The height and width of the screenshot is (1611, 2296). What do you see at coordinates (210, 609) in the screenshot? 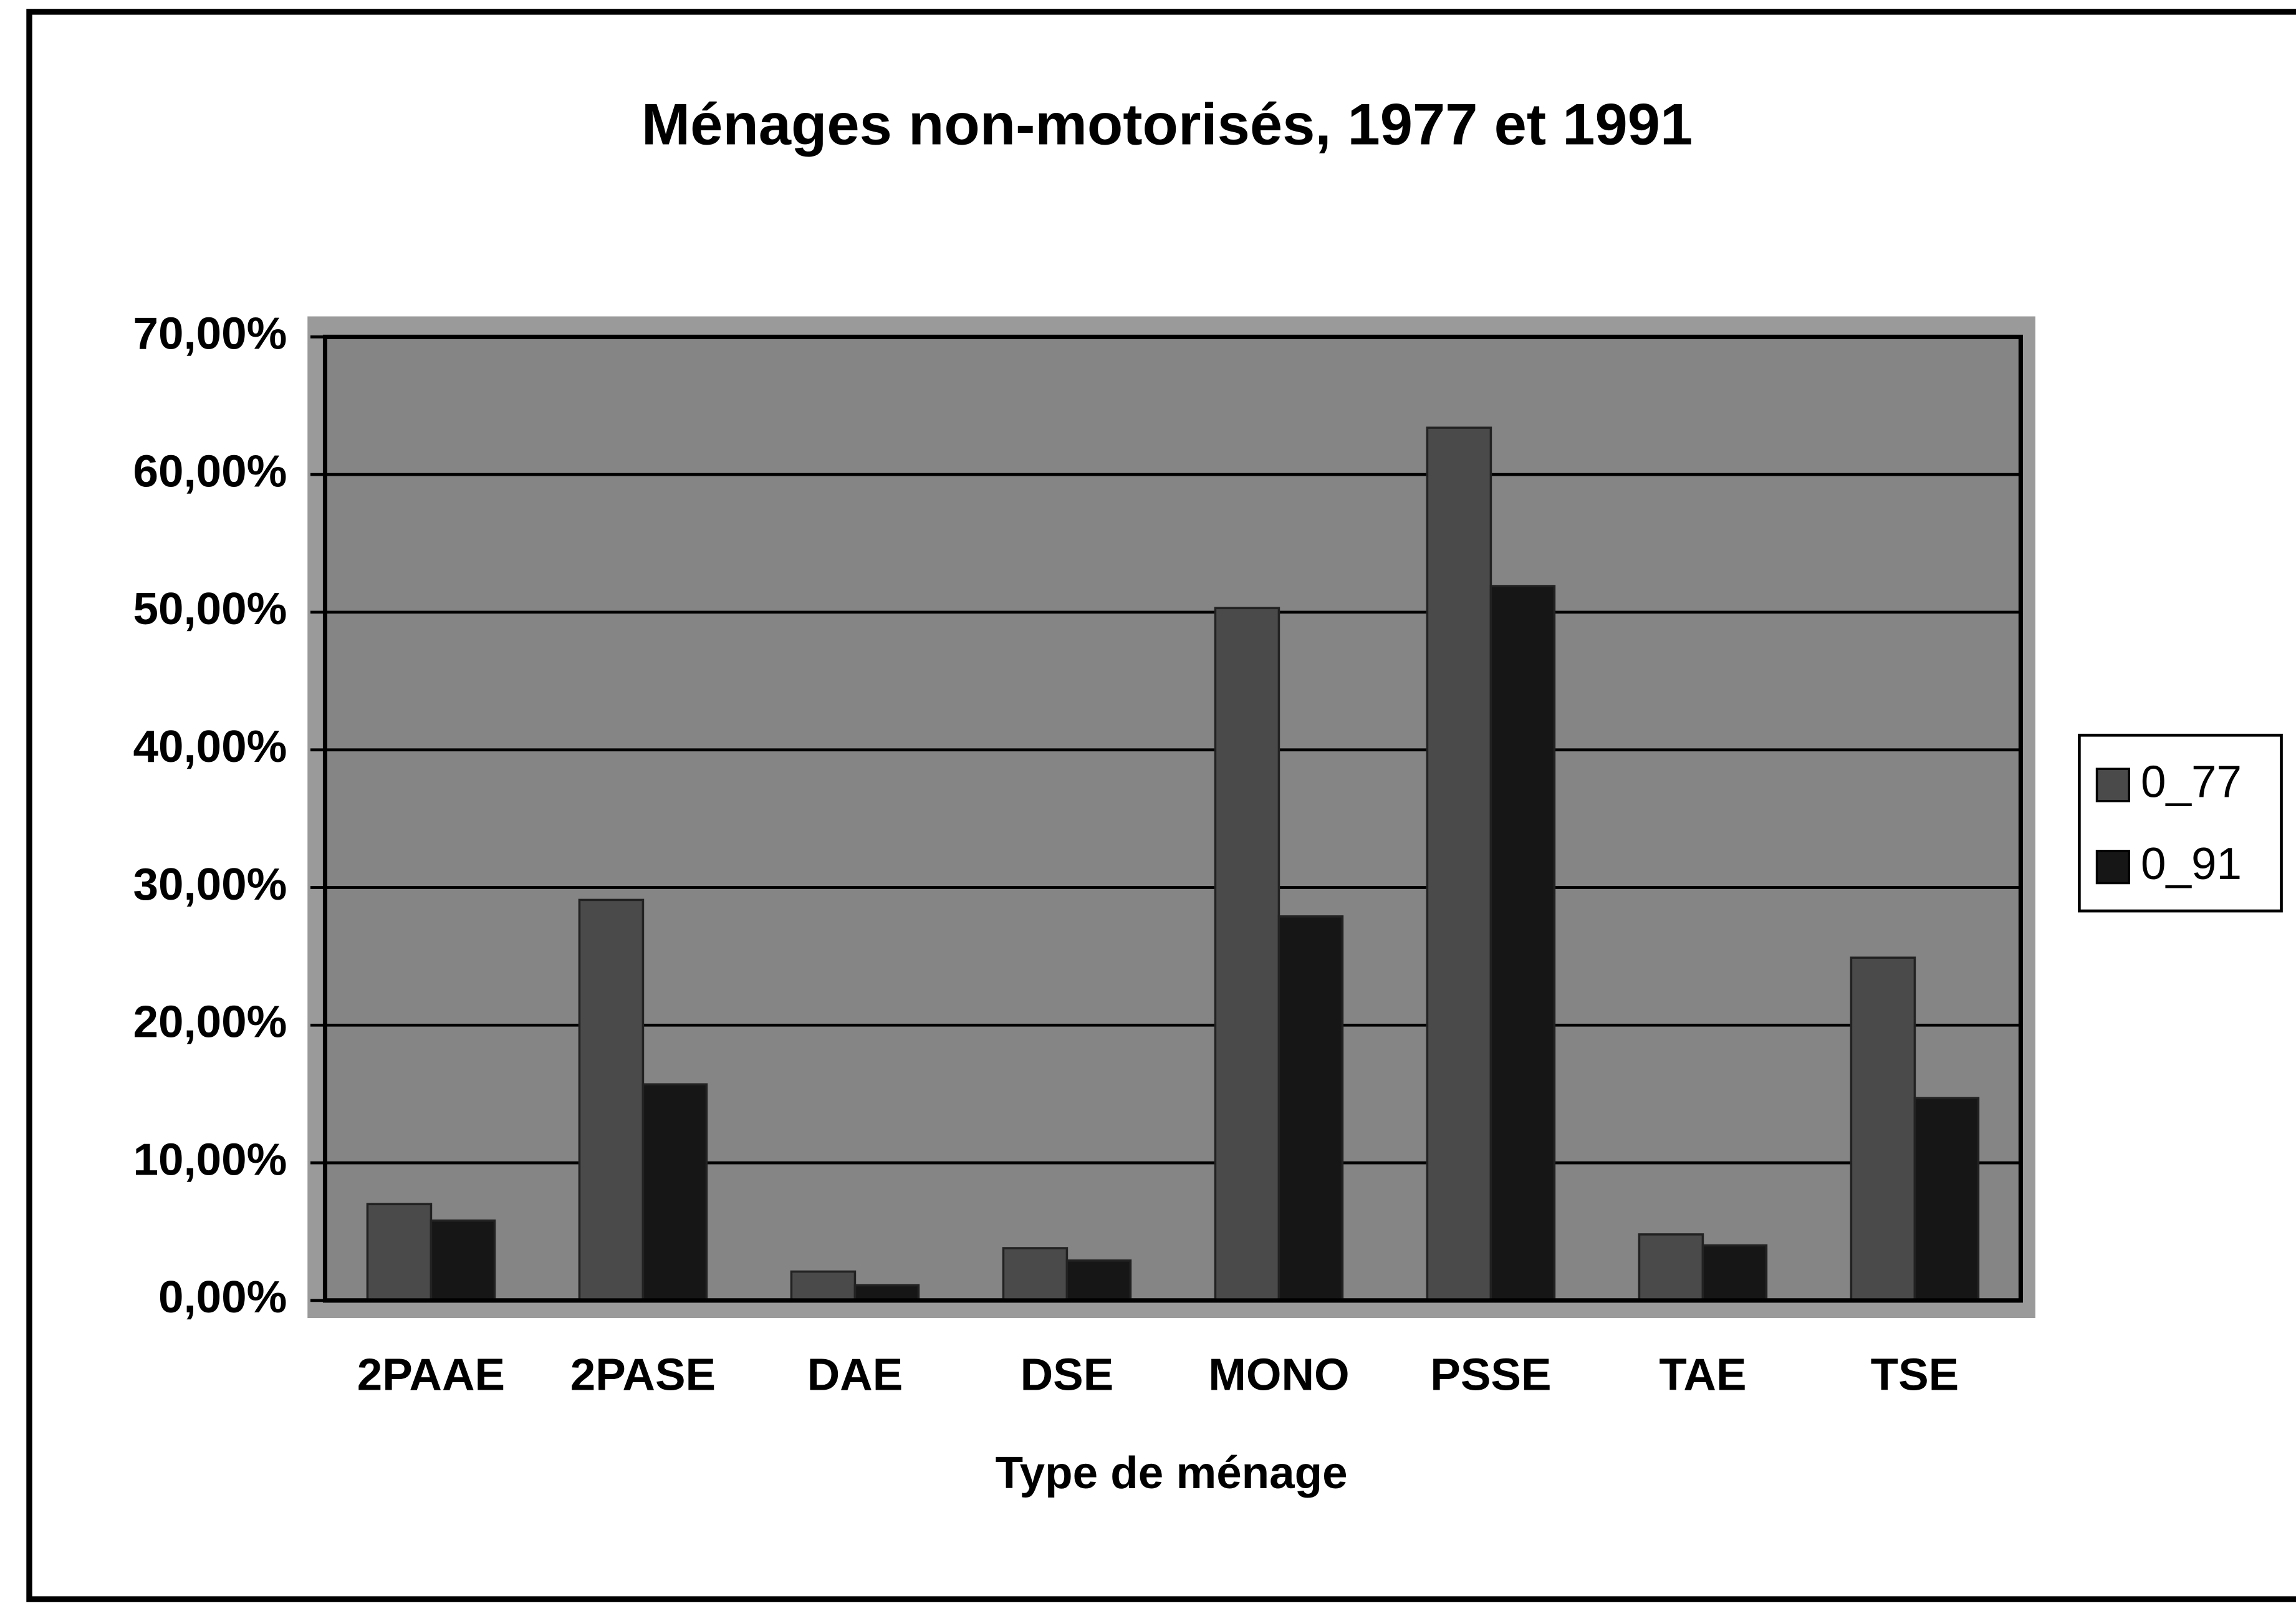
I see `y-tick-label: 50,00%` at bounding box center [210, 609].